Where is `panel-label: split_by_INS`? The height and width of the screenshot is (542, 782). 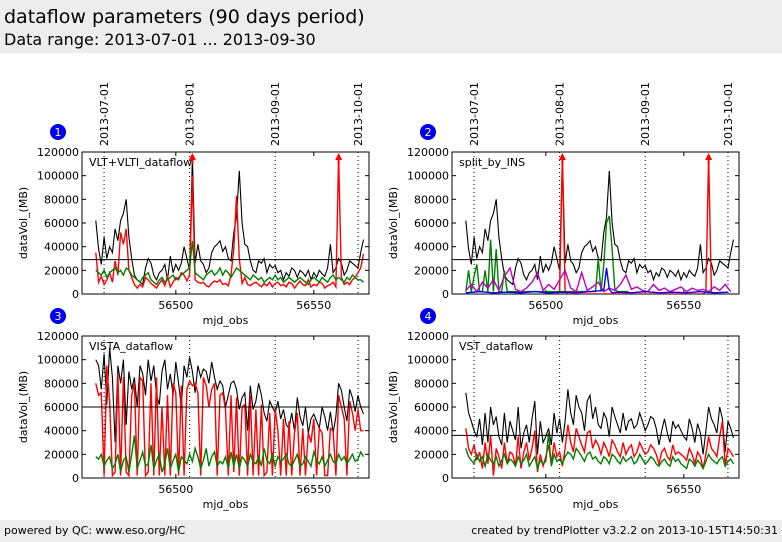 panel-label: split_by_INS is located at coordinates (492, 162).